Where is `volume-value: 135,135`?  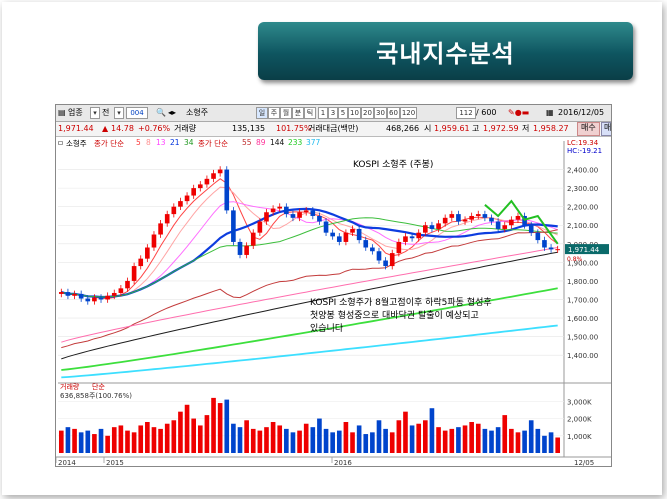 volume-value: 135,135 is located at coordinates (249, 128).